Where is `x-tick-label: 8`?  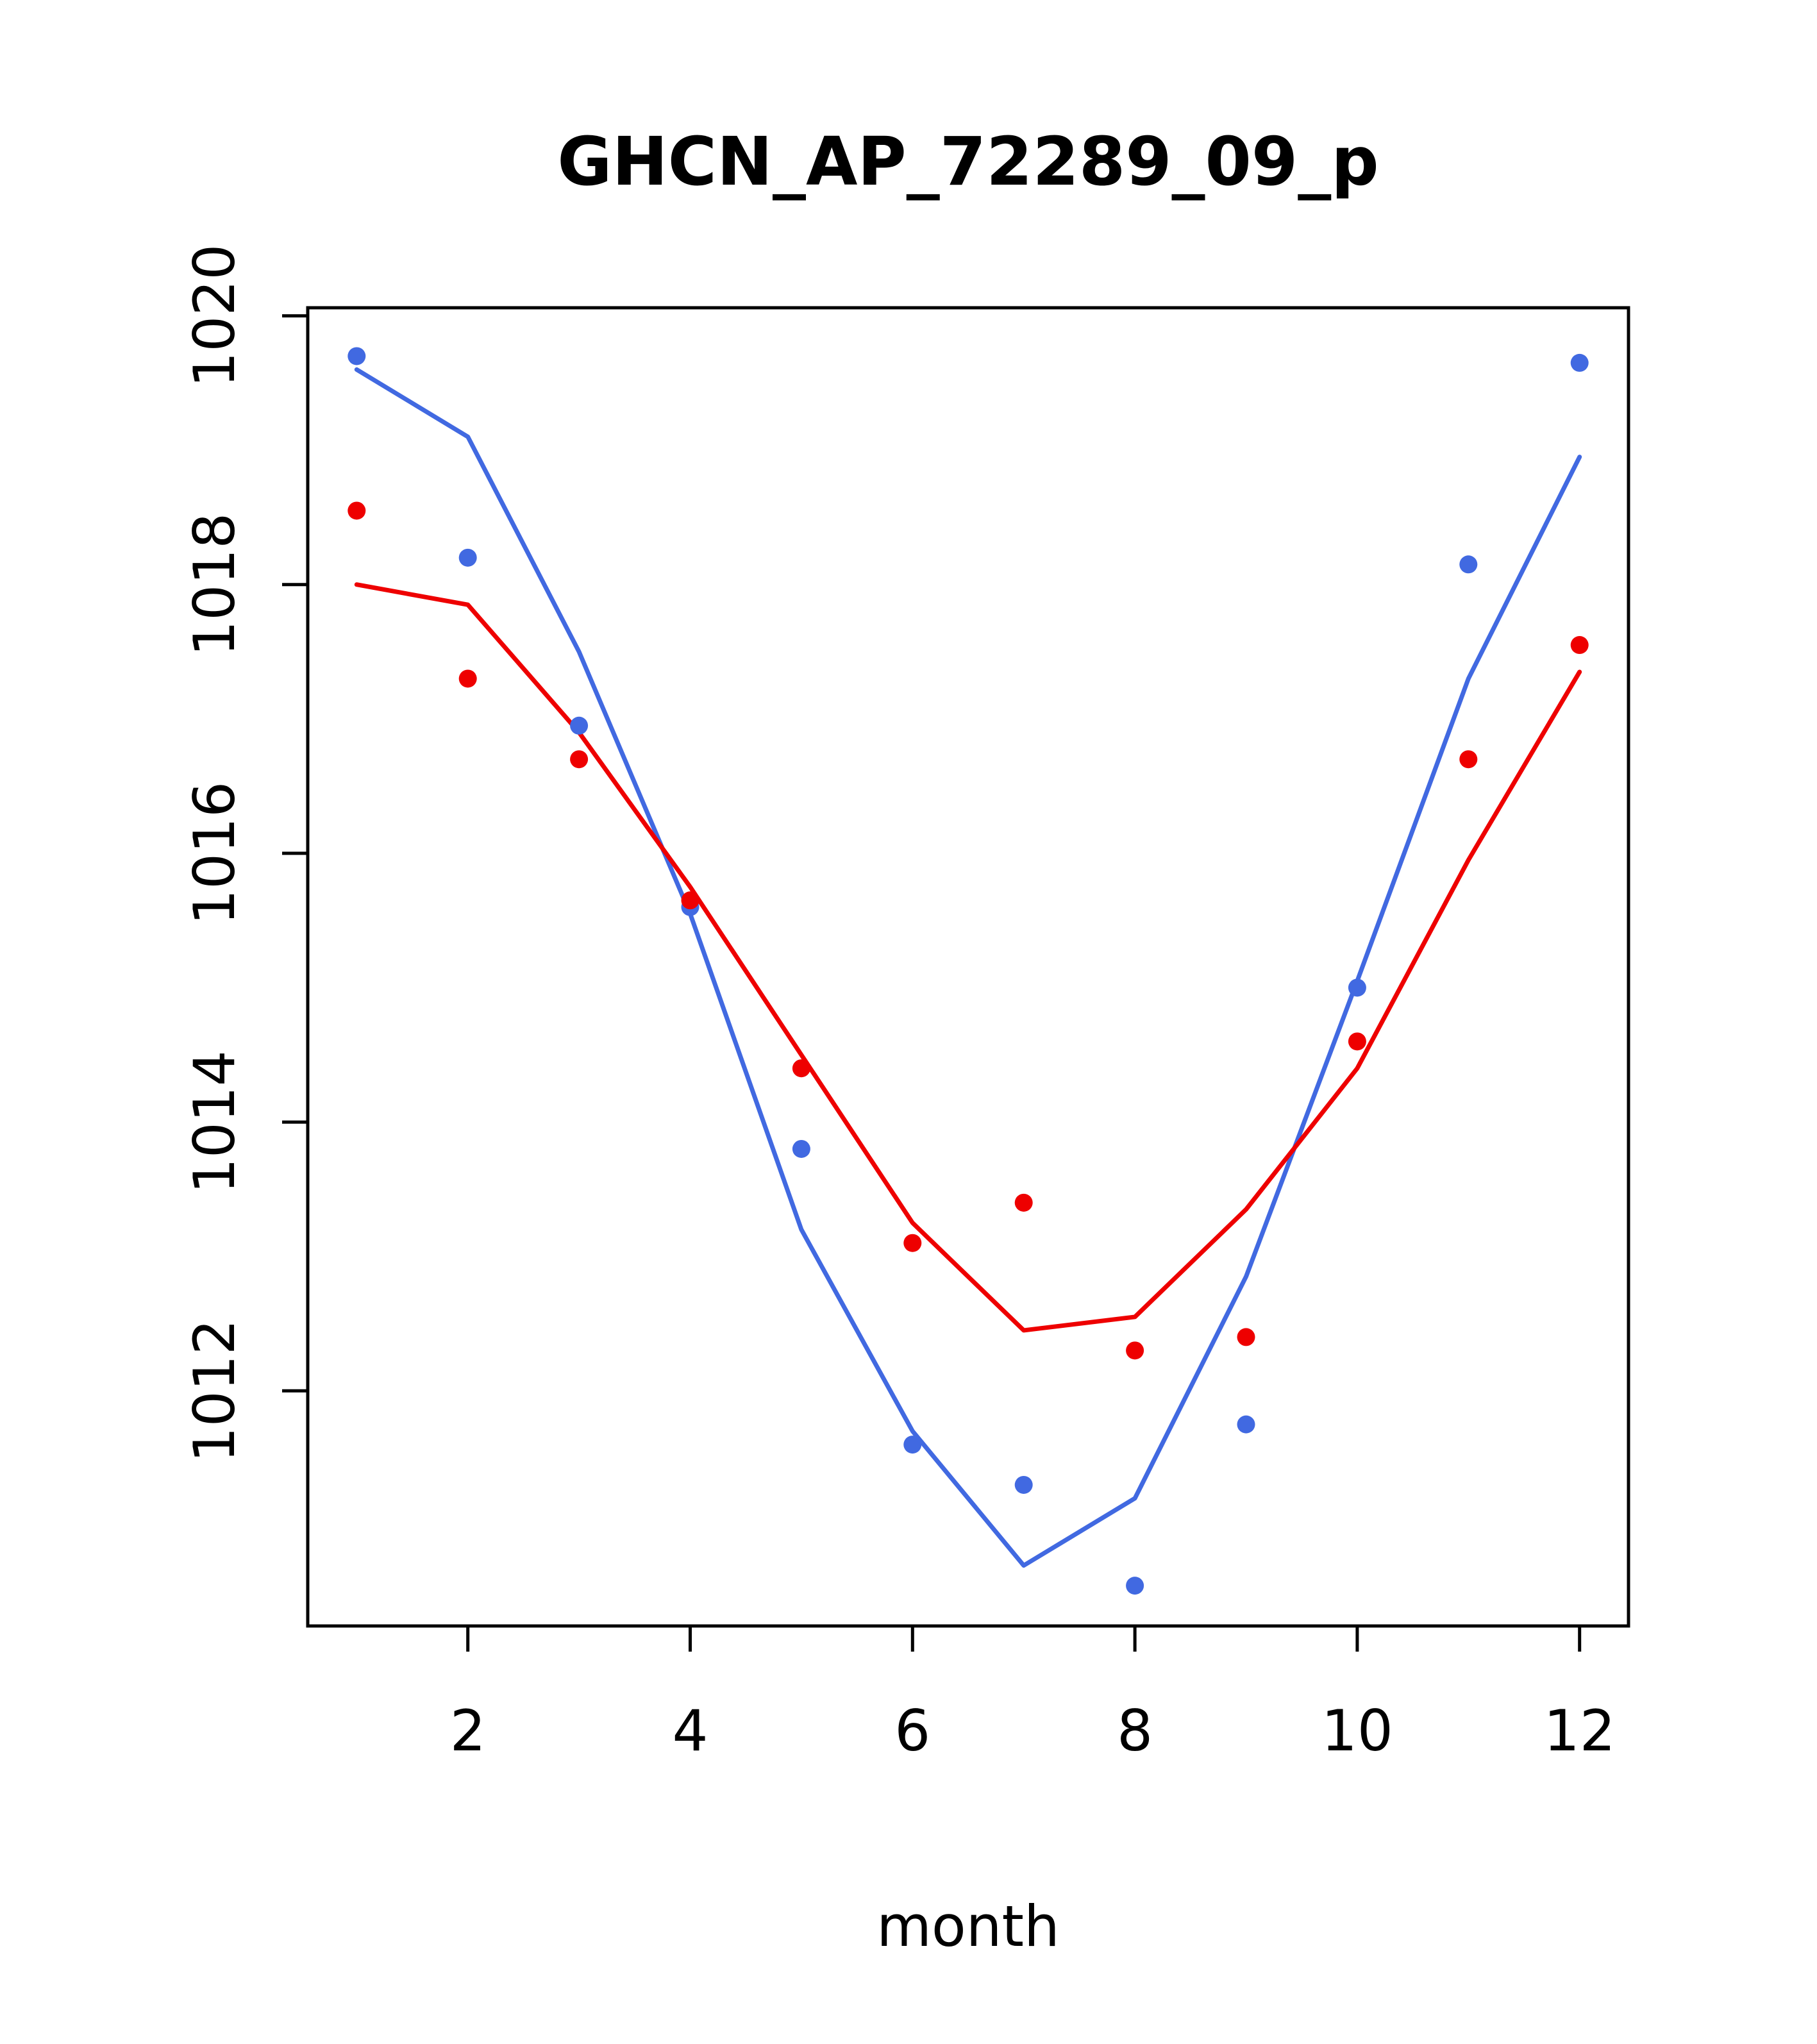
x-tick-label: 8 is located at coordinates (1135, 1731).